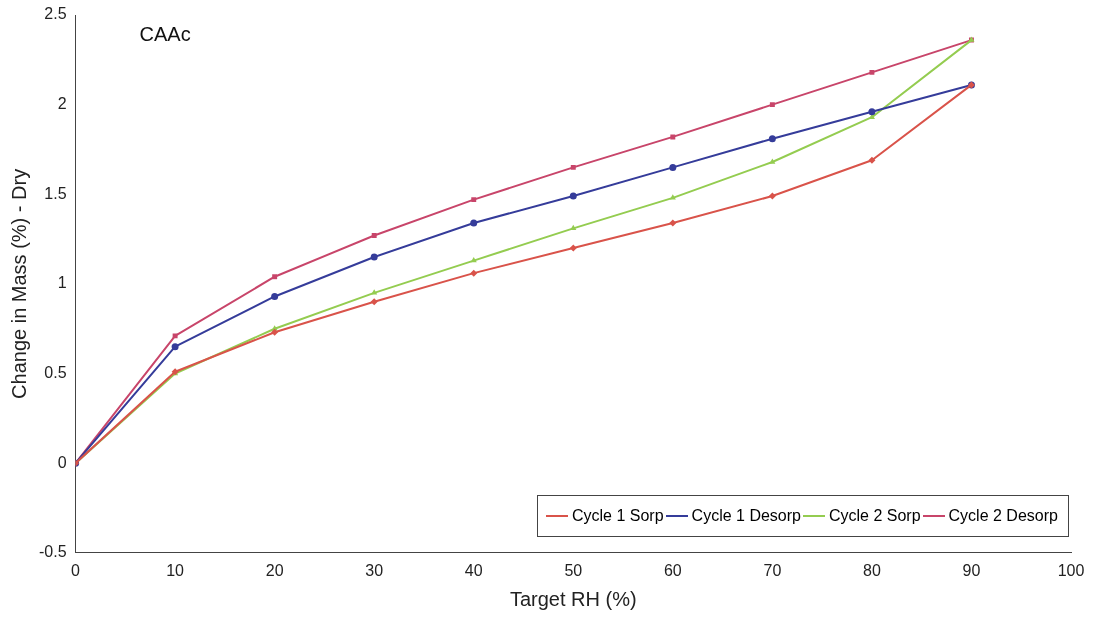 Image resolution: width=1109 pixels, height=632 pixels. What do you see at coordinates (76, 570) in the screenshot?
I see `x-tick-label: 0` at bounding box center [76, 570].